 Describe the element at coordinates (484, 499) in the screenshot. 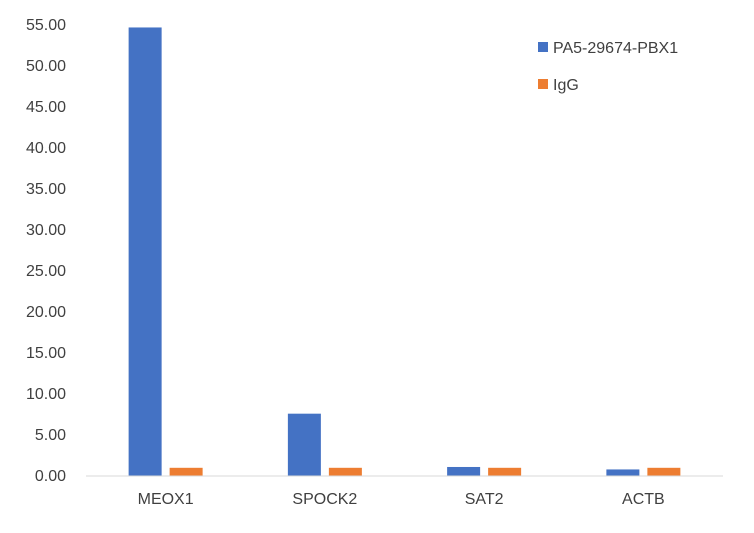

I see `x-tick-label: SAT2` at that location.